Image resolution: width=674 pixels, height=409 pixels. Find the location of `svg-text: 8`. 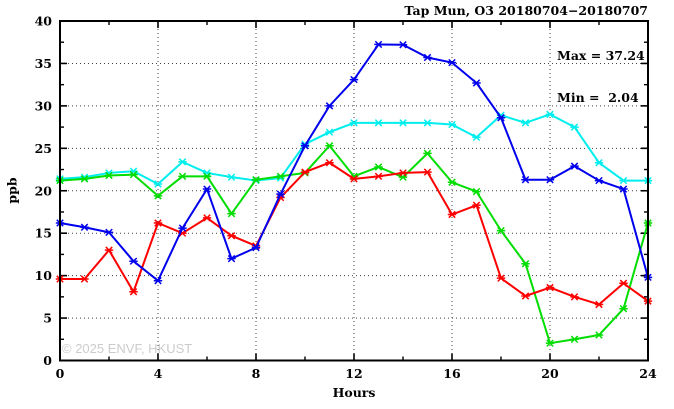

svg-text: 8 is located at coordinates (256, 373).